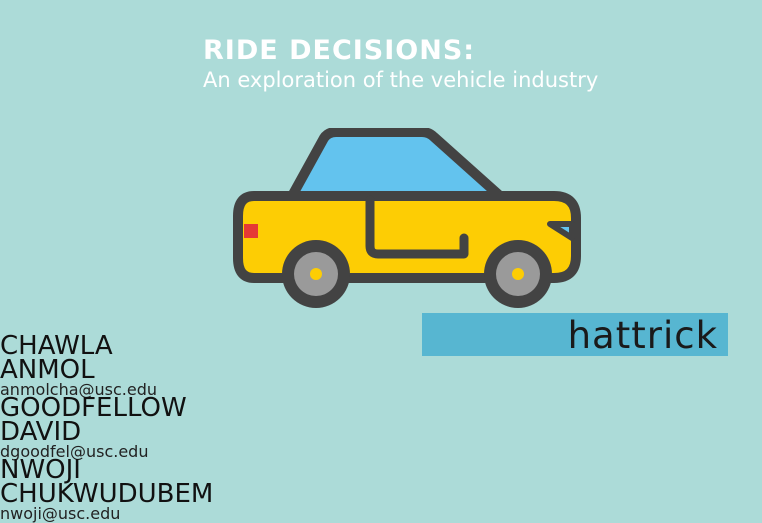  Describe the element at coordinates (642, 335) in the screenshot. I see `team-name: hattrick` at that location.